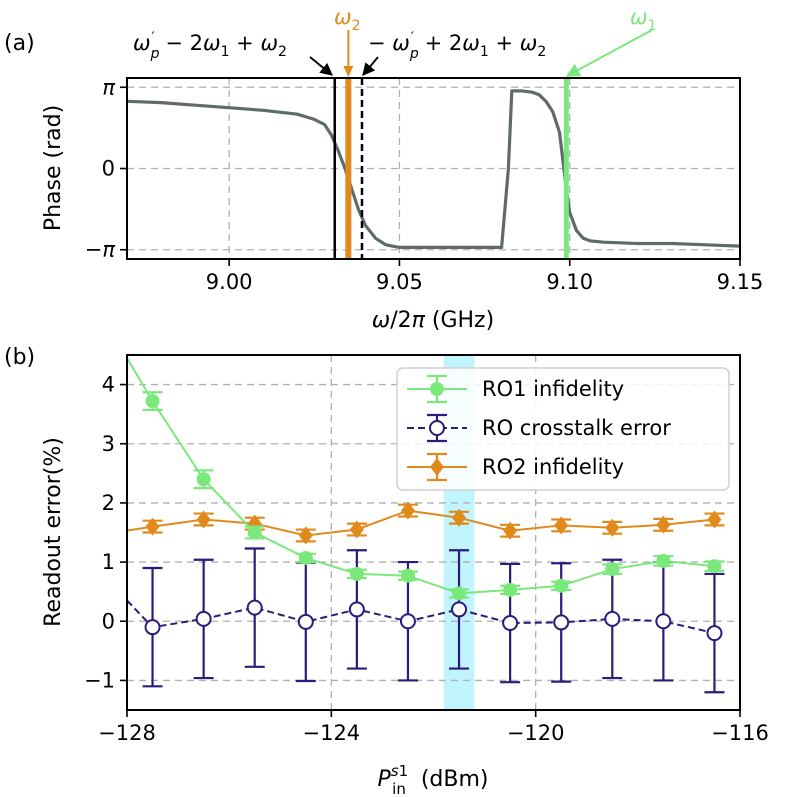 Image resolution: width=797 pixels, height=797 pixels. Describe the element at coordinates (108, 562) in the screenshot. I see `panel-b-ytick-label: 1` at that location.